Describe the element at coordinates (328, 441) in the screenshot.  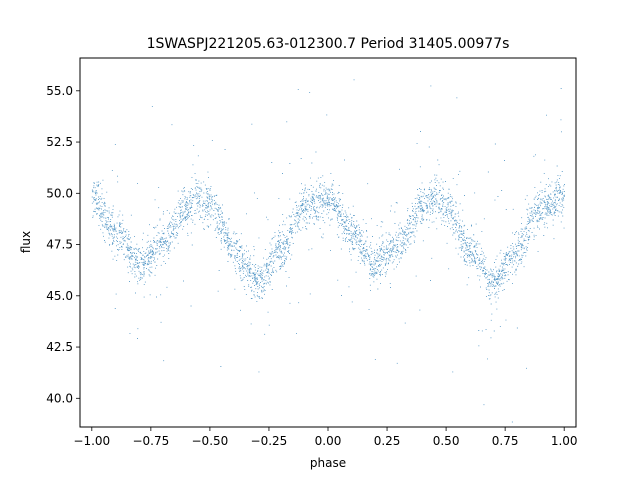
I see `x-tick-label: 0.00` at that location.